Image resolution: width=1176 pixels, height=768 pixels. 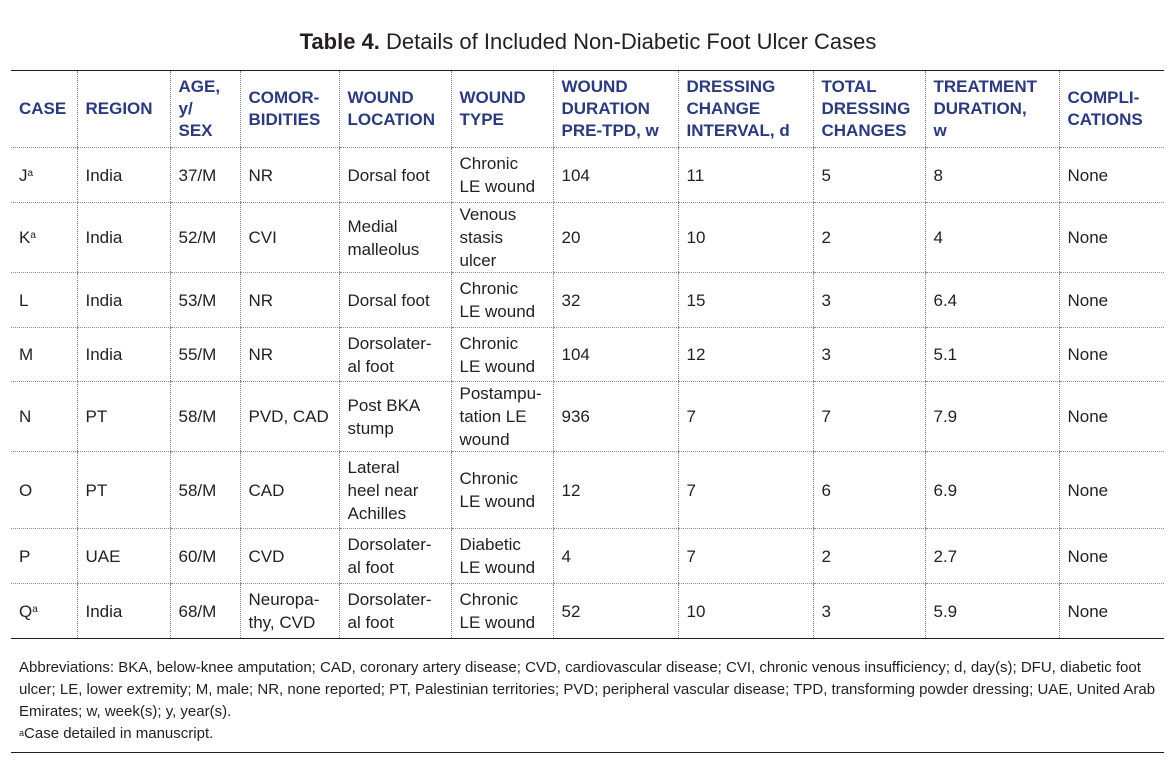 I want to click on table-cell: India, so click(x=123, y=300).